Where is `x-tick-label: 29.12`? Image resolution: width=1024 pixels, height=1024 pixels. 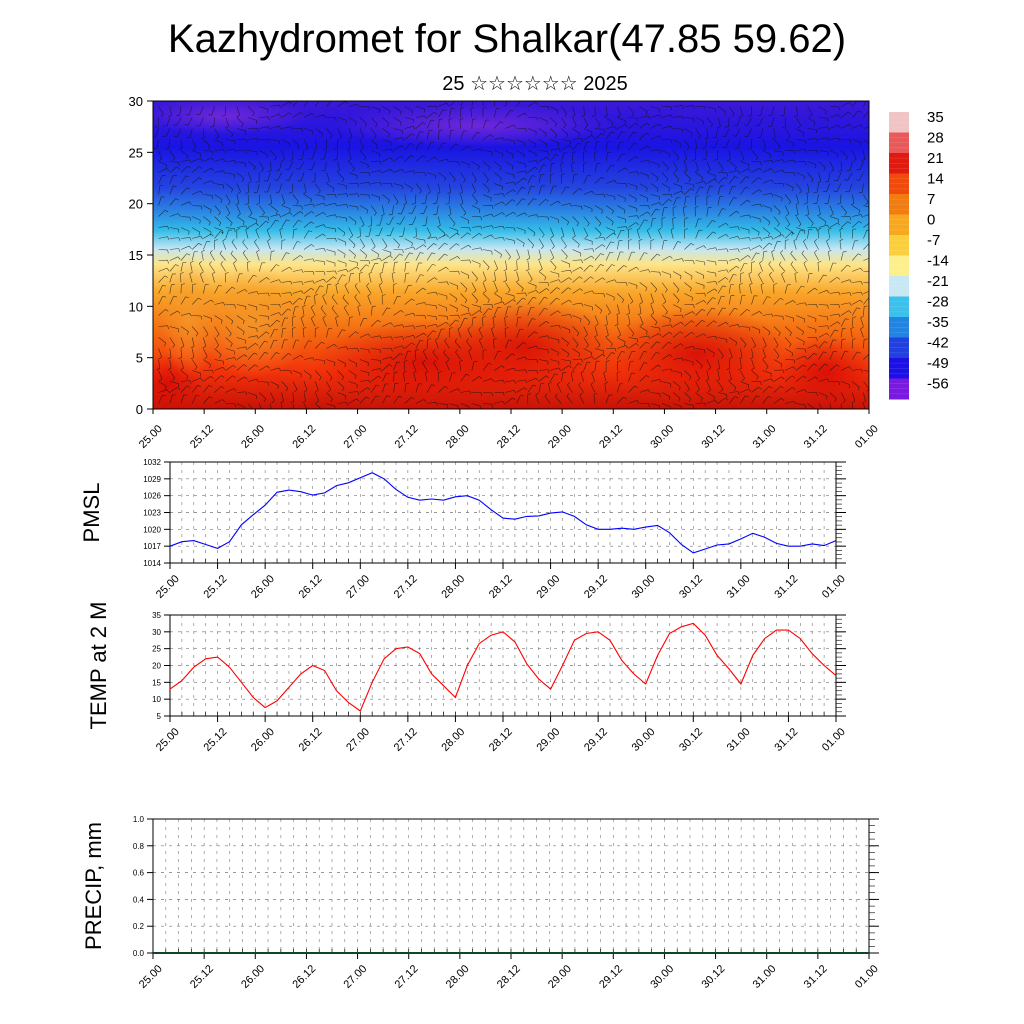 x-tick-label: 29.12 is located at coordinates (596, 587).